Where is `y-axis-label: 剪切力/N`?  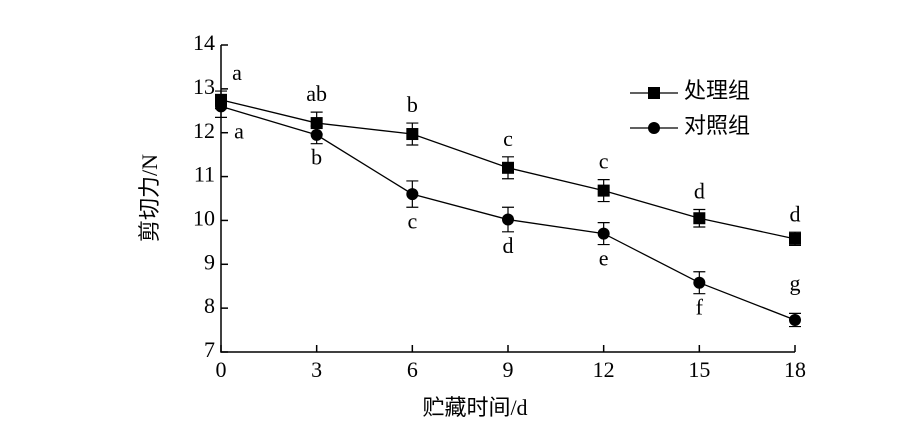 y-axis-label: 剪切力/N is located at coordinates (149, 198).